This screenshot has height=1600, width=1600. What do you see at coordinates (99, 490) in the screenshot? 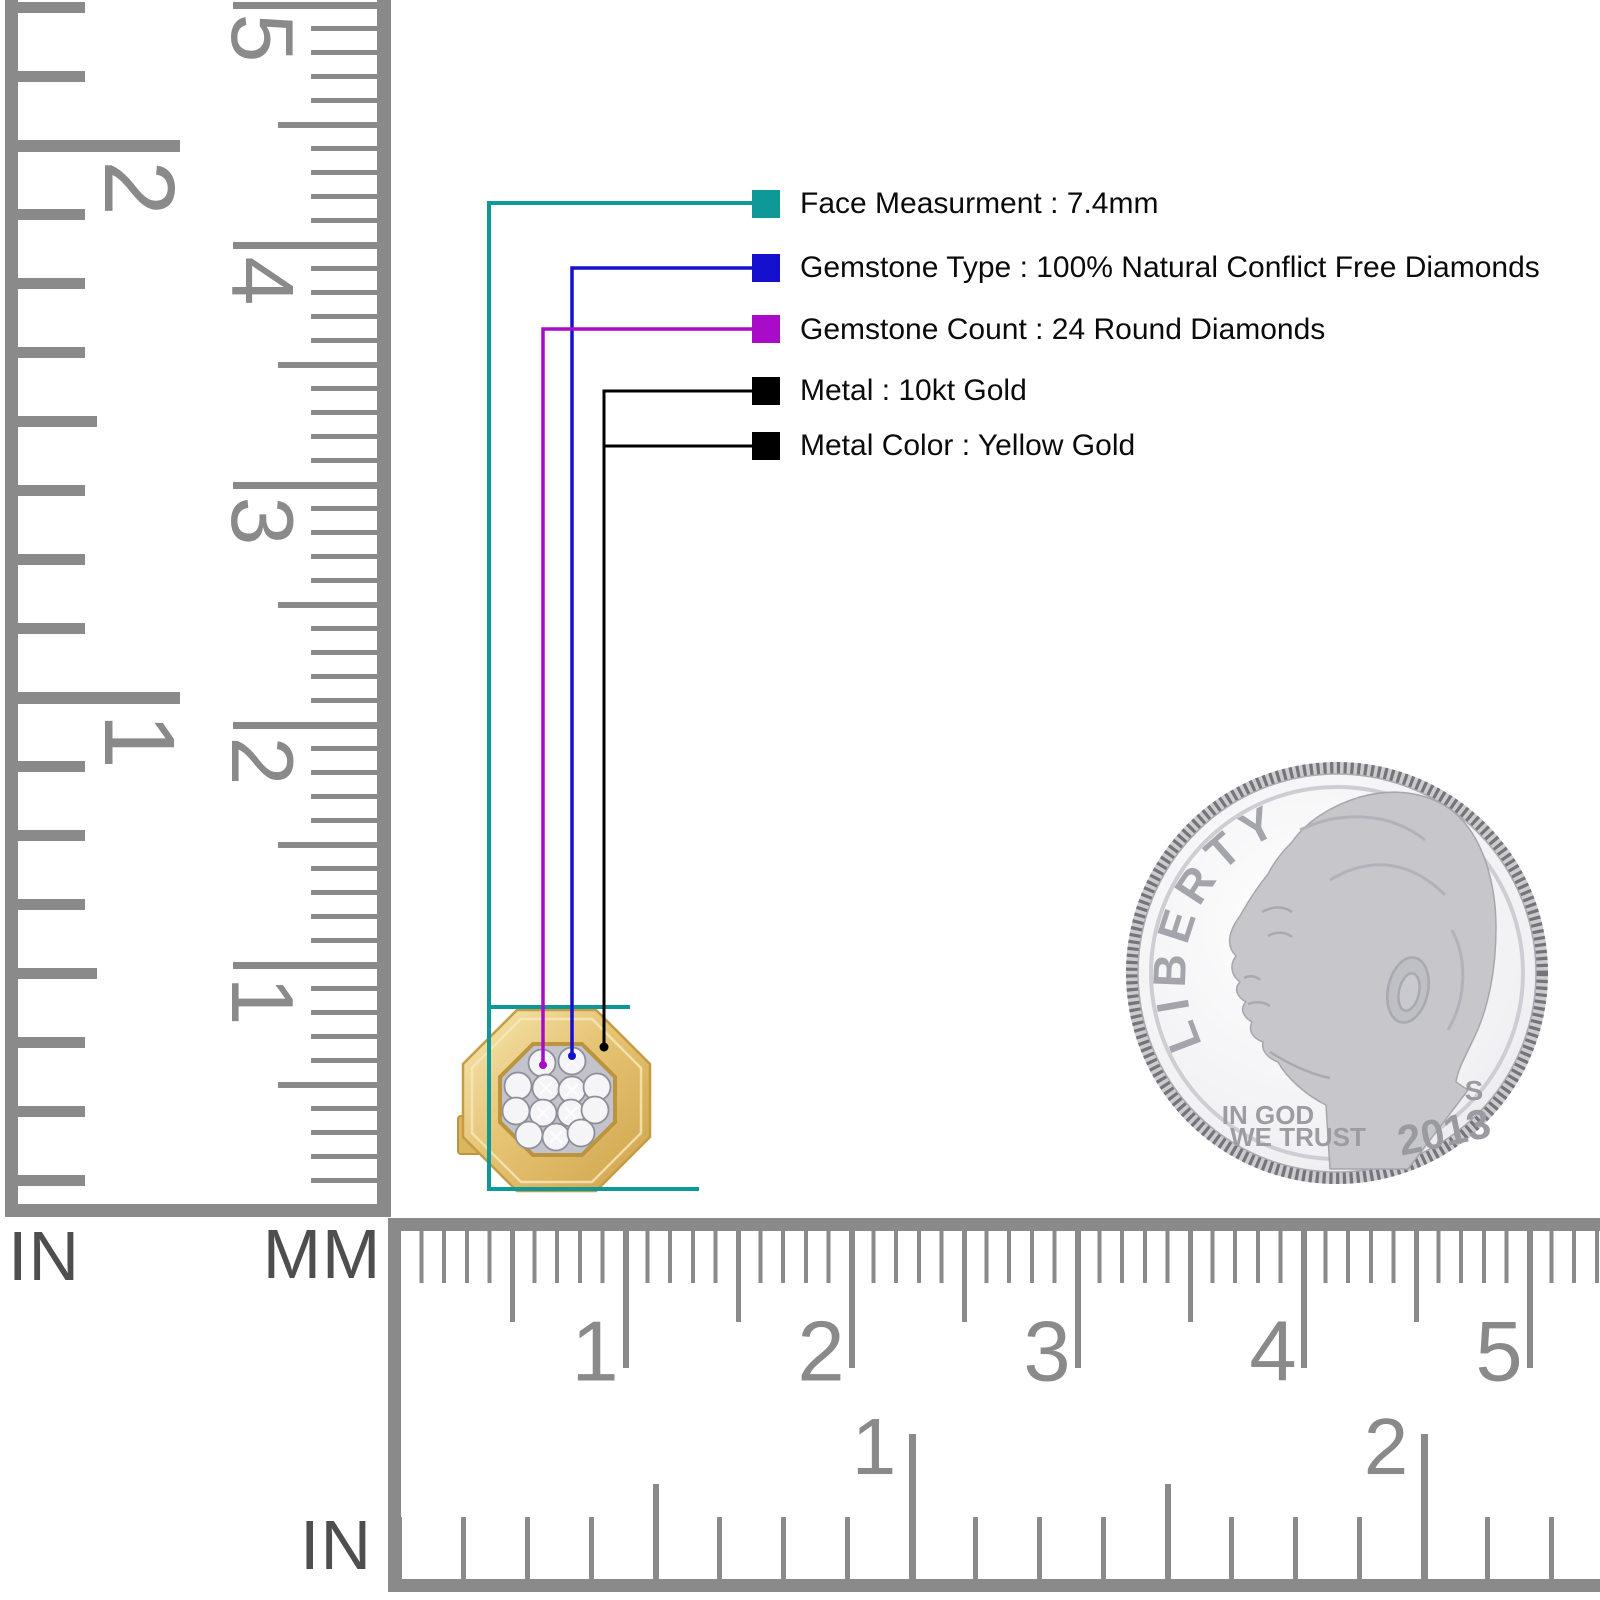
I see `vertical-ruler-inch-ticks` at bounding box center [99, 490].